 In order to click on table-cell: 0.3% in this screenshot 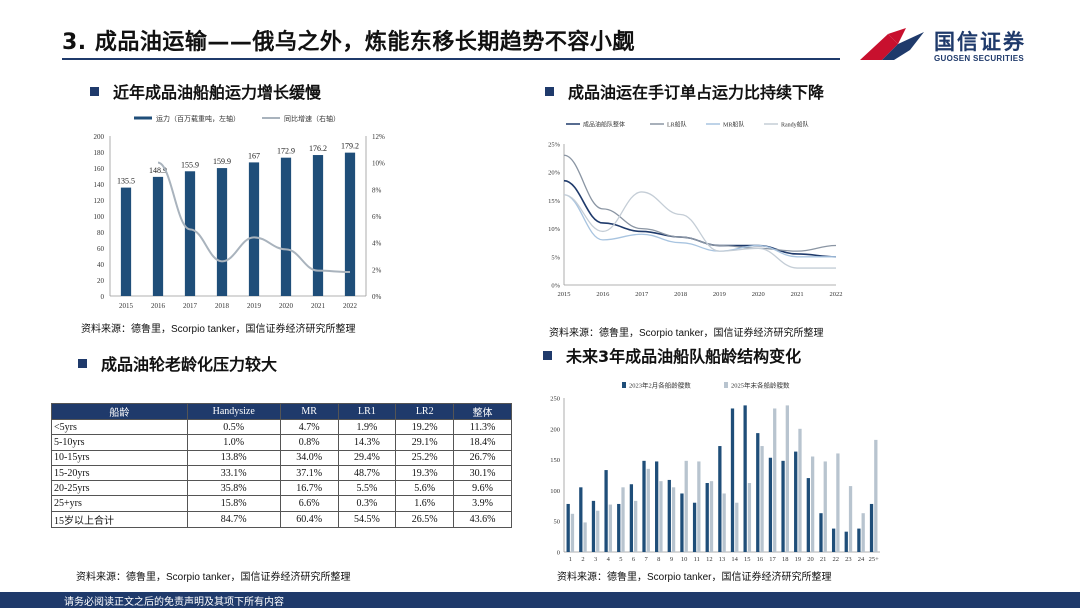, I will do `click(367, 503)`.